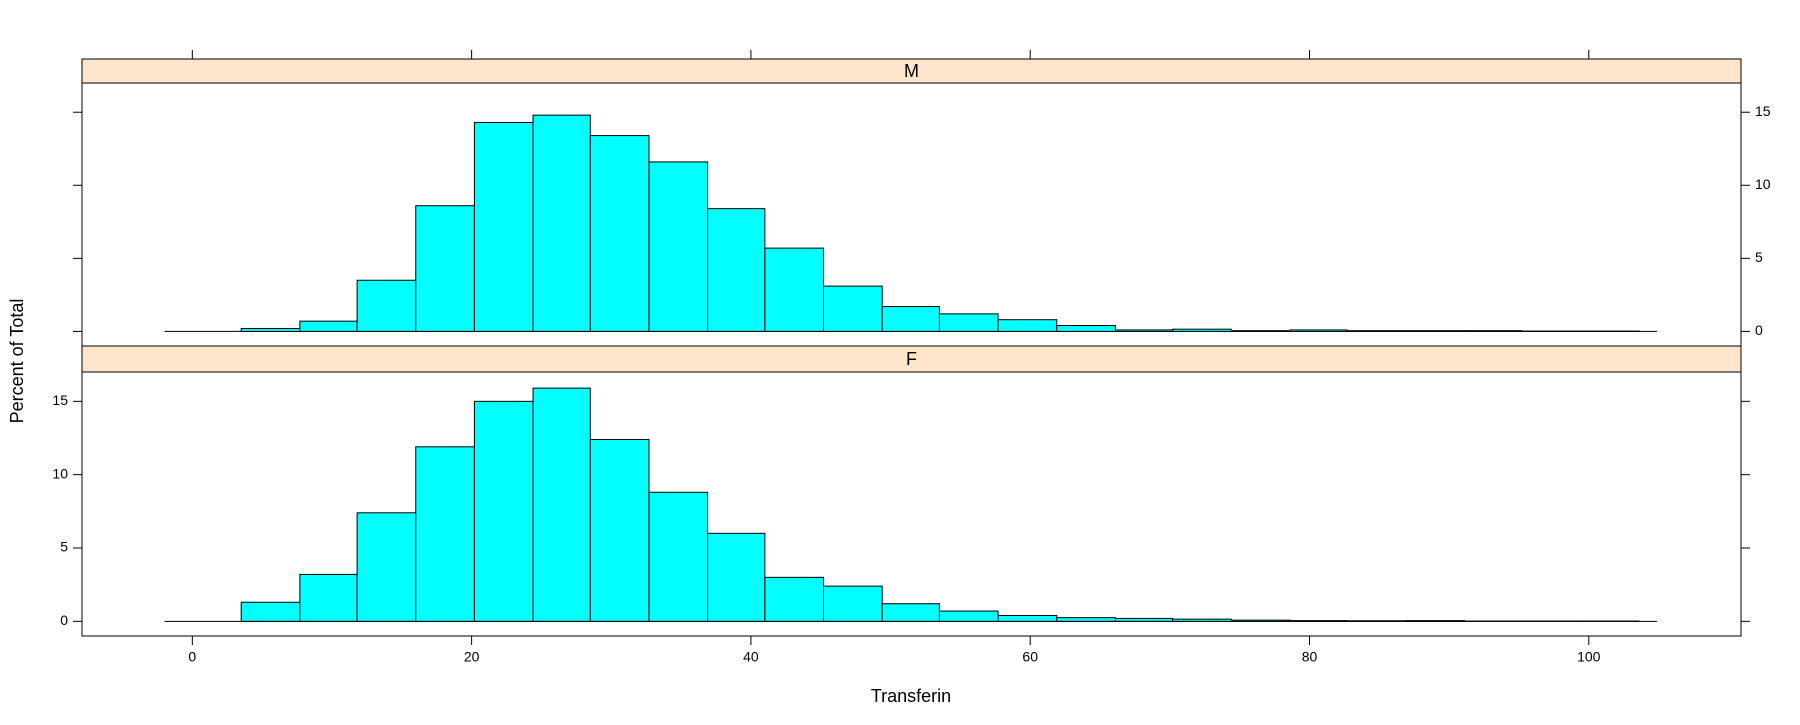 This screenshot has height=725, width=1800. Describe the element at coordinates (911, 359) in the screenshot. I see `strip-label: F` at that location.